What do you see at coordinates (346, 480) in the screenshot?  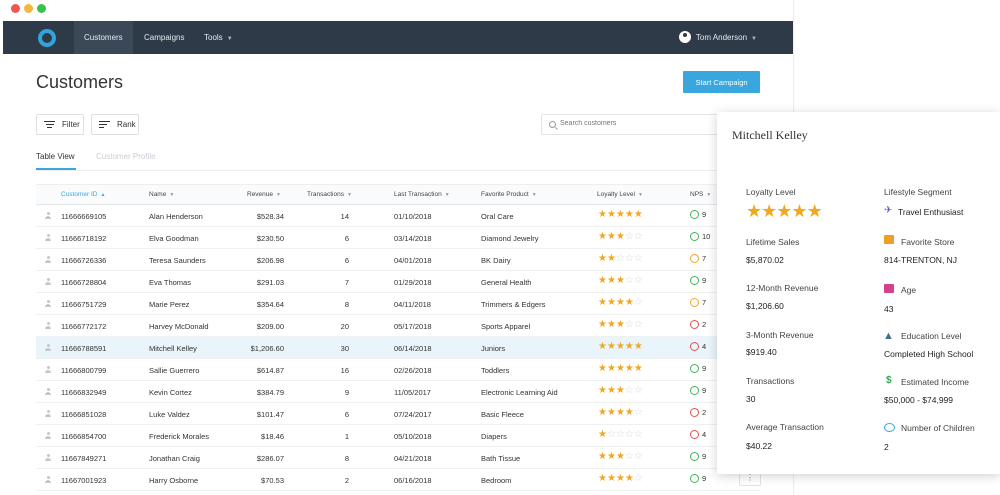 I see `transactions-cell: 2` at bounding box center [346, 480].